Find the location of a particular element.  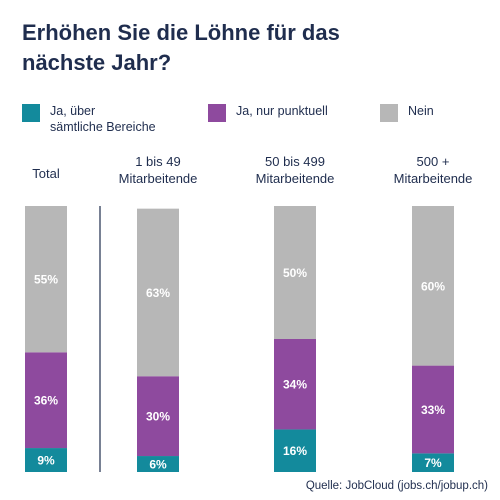

category-label: 50 bis 499 is located at coordinates (295, 161).